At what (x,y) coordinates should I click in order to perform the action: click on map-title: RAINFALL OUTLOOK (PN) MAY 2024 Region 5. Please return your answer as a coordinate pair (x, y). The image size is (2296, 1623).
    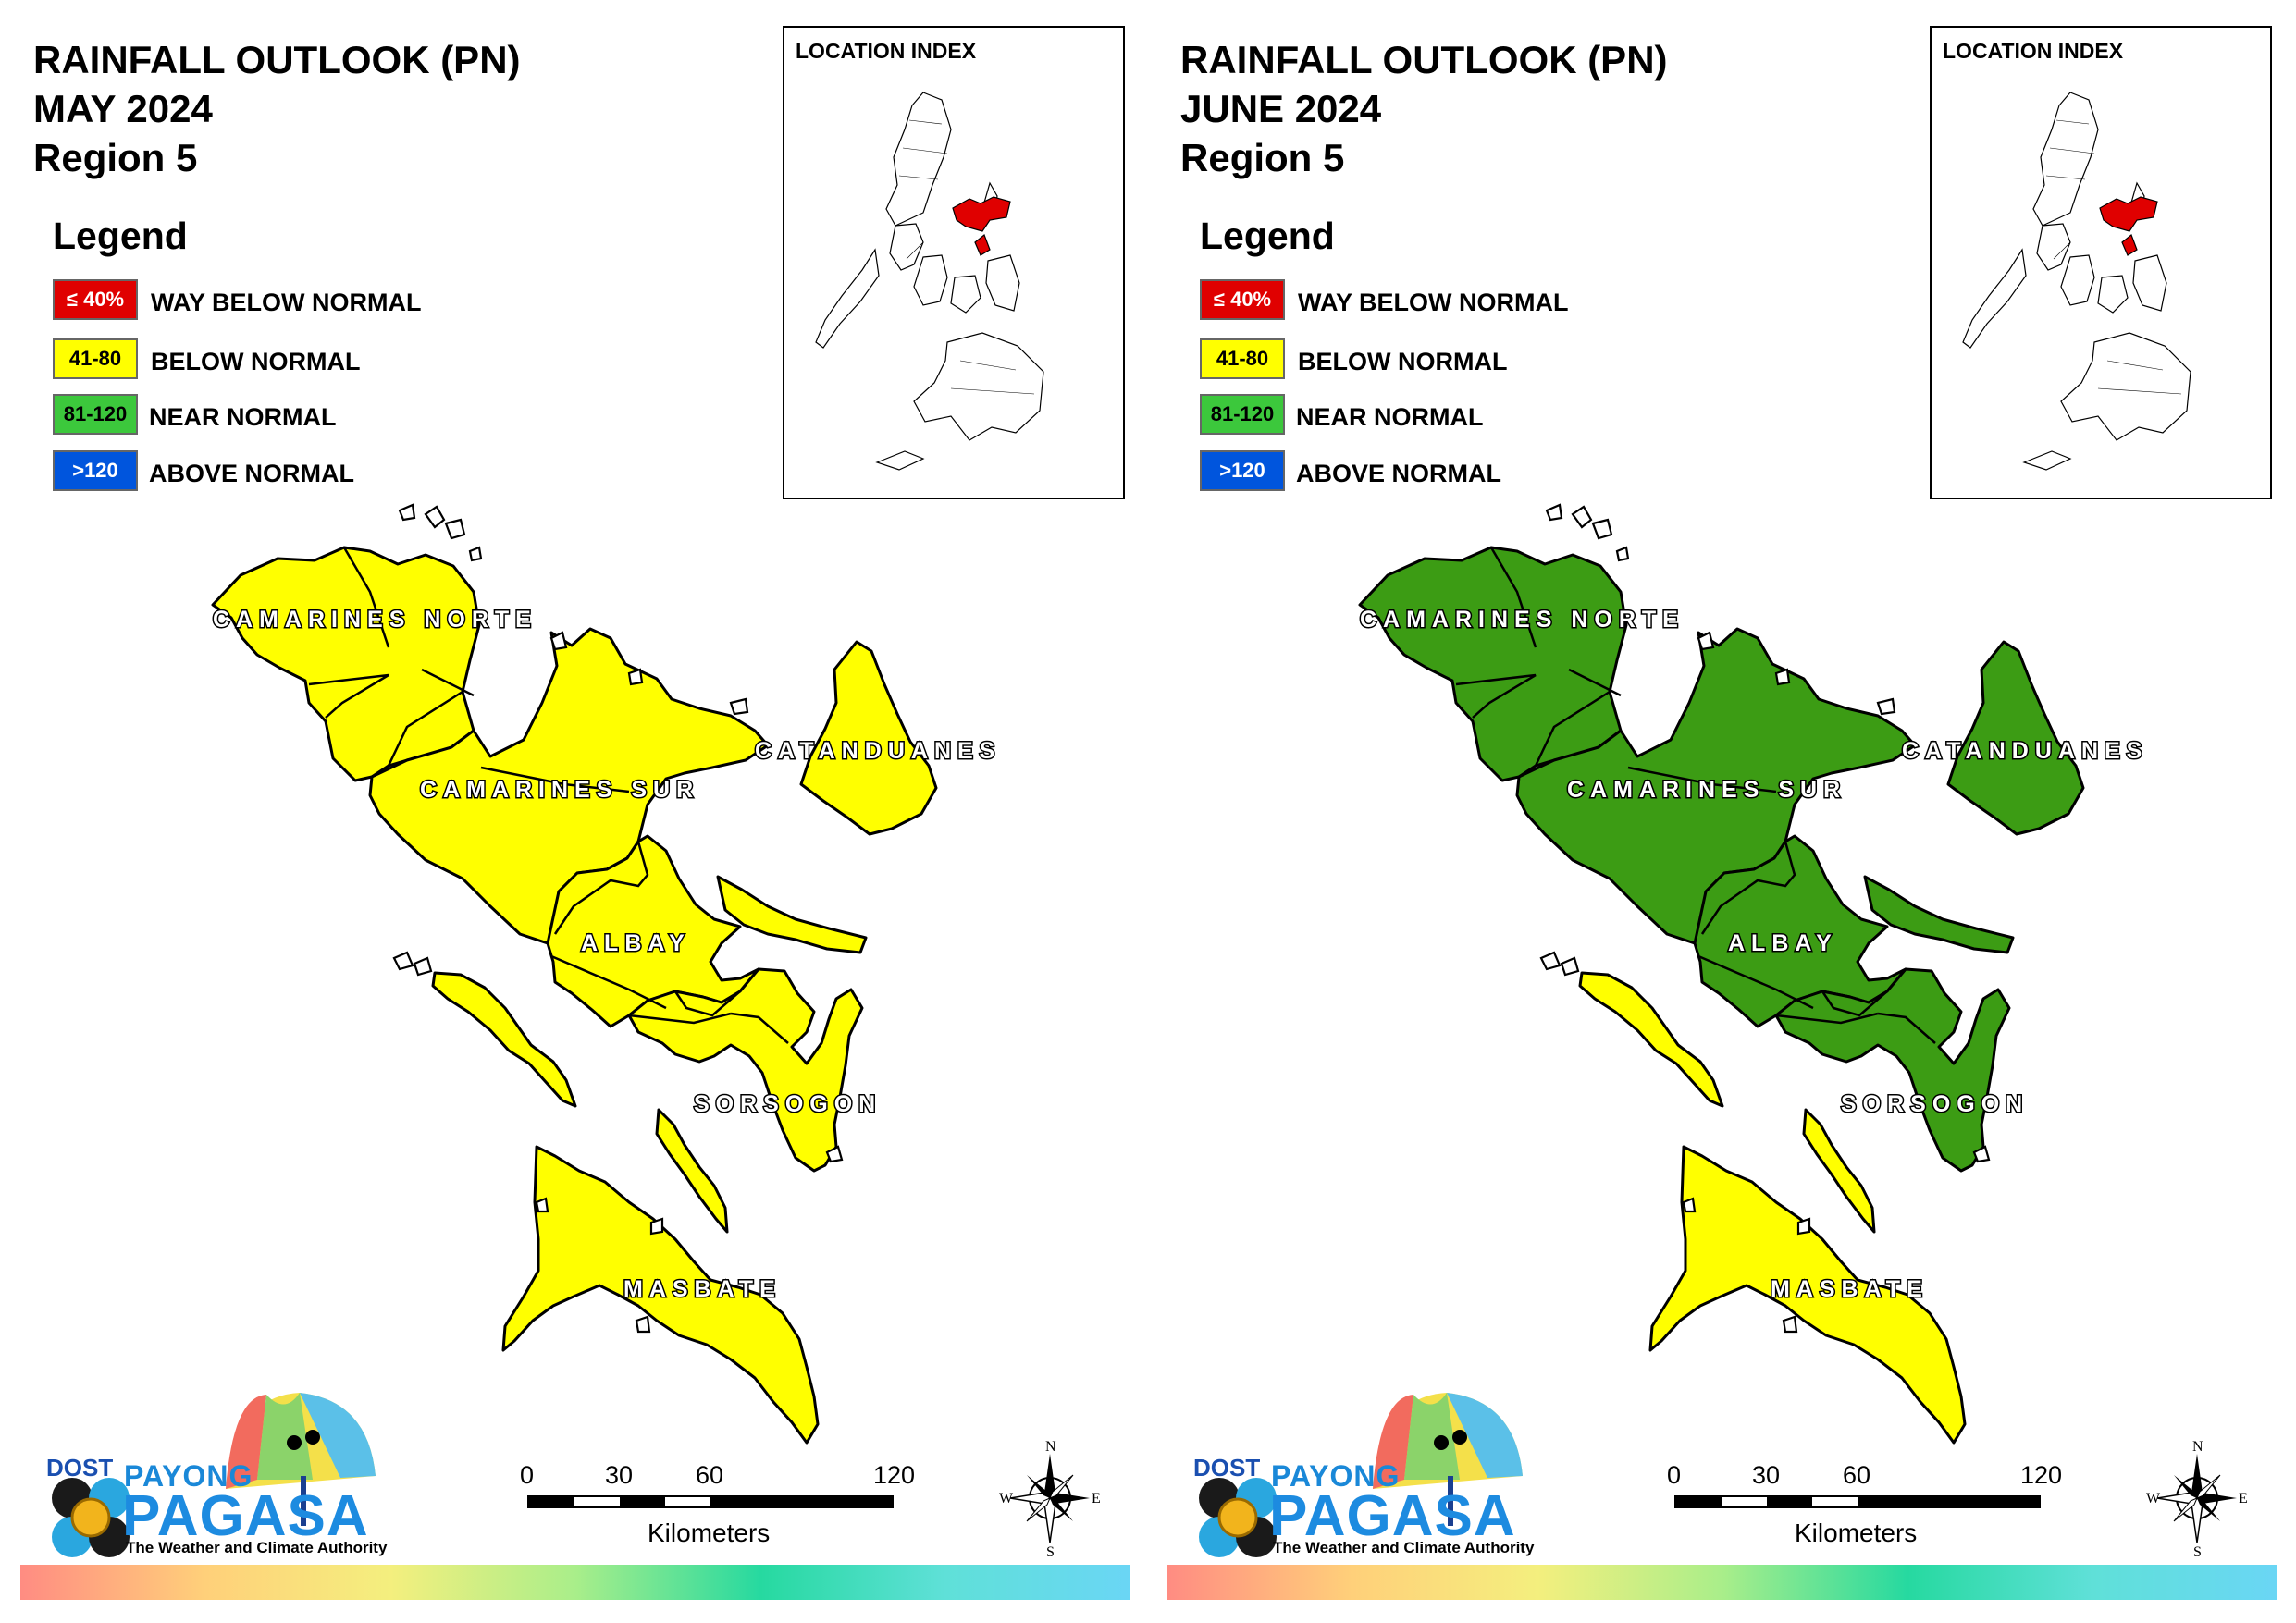
    Looking at the image, I should click on (277, 108).